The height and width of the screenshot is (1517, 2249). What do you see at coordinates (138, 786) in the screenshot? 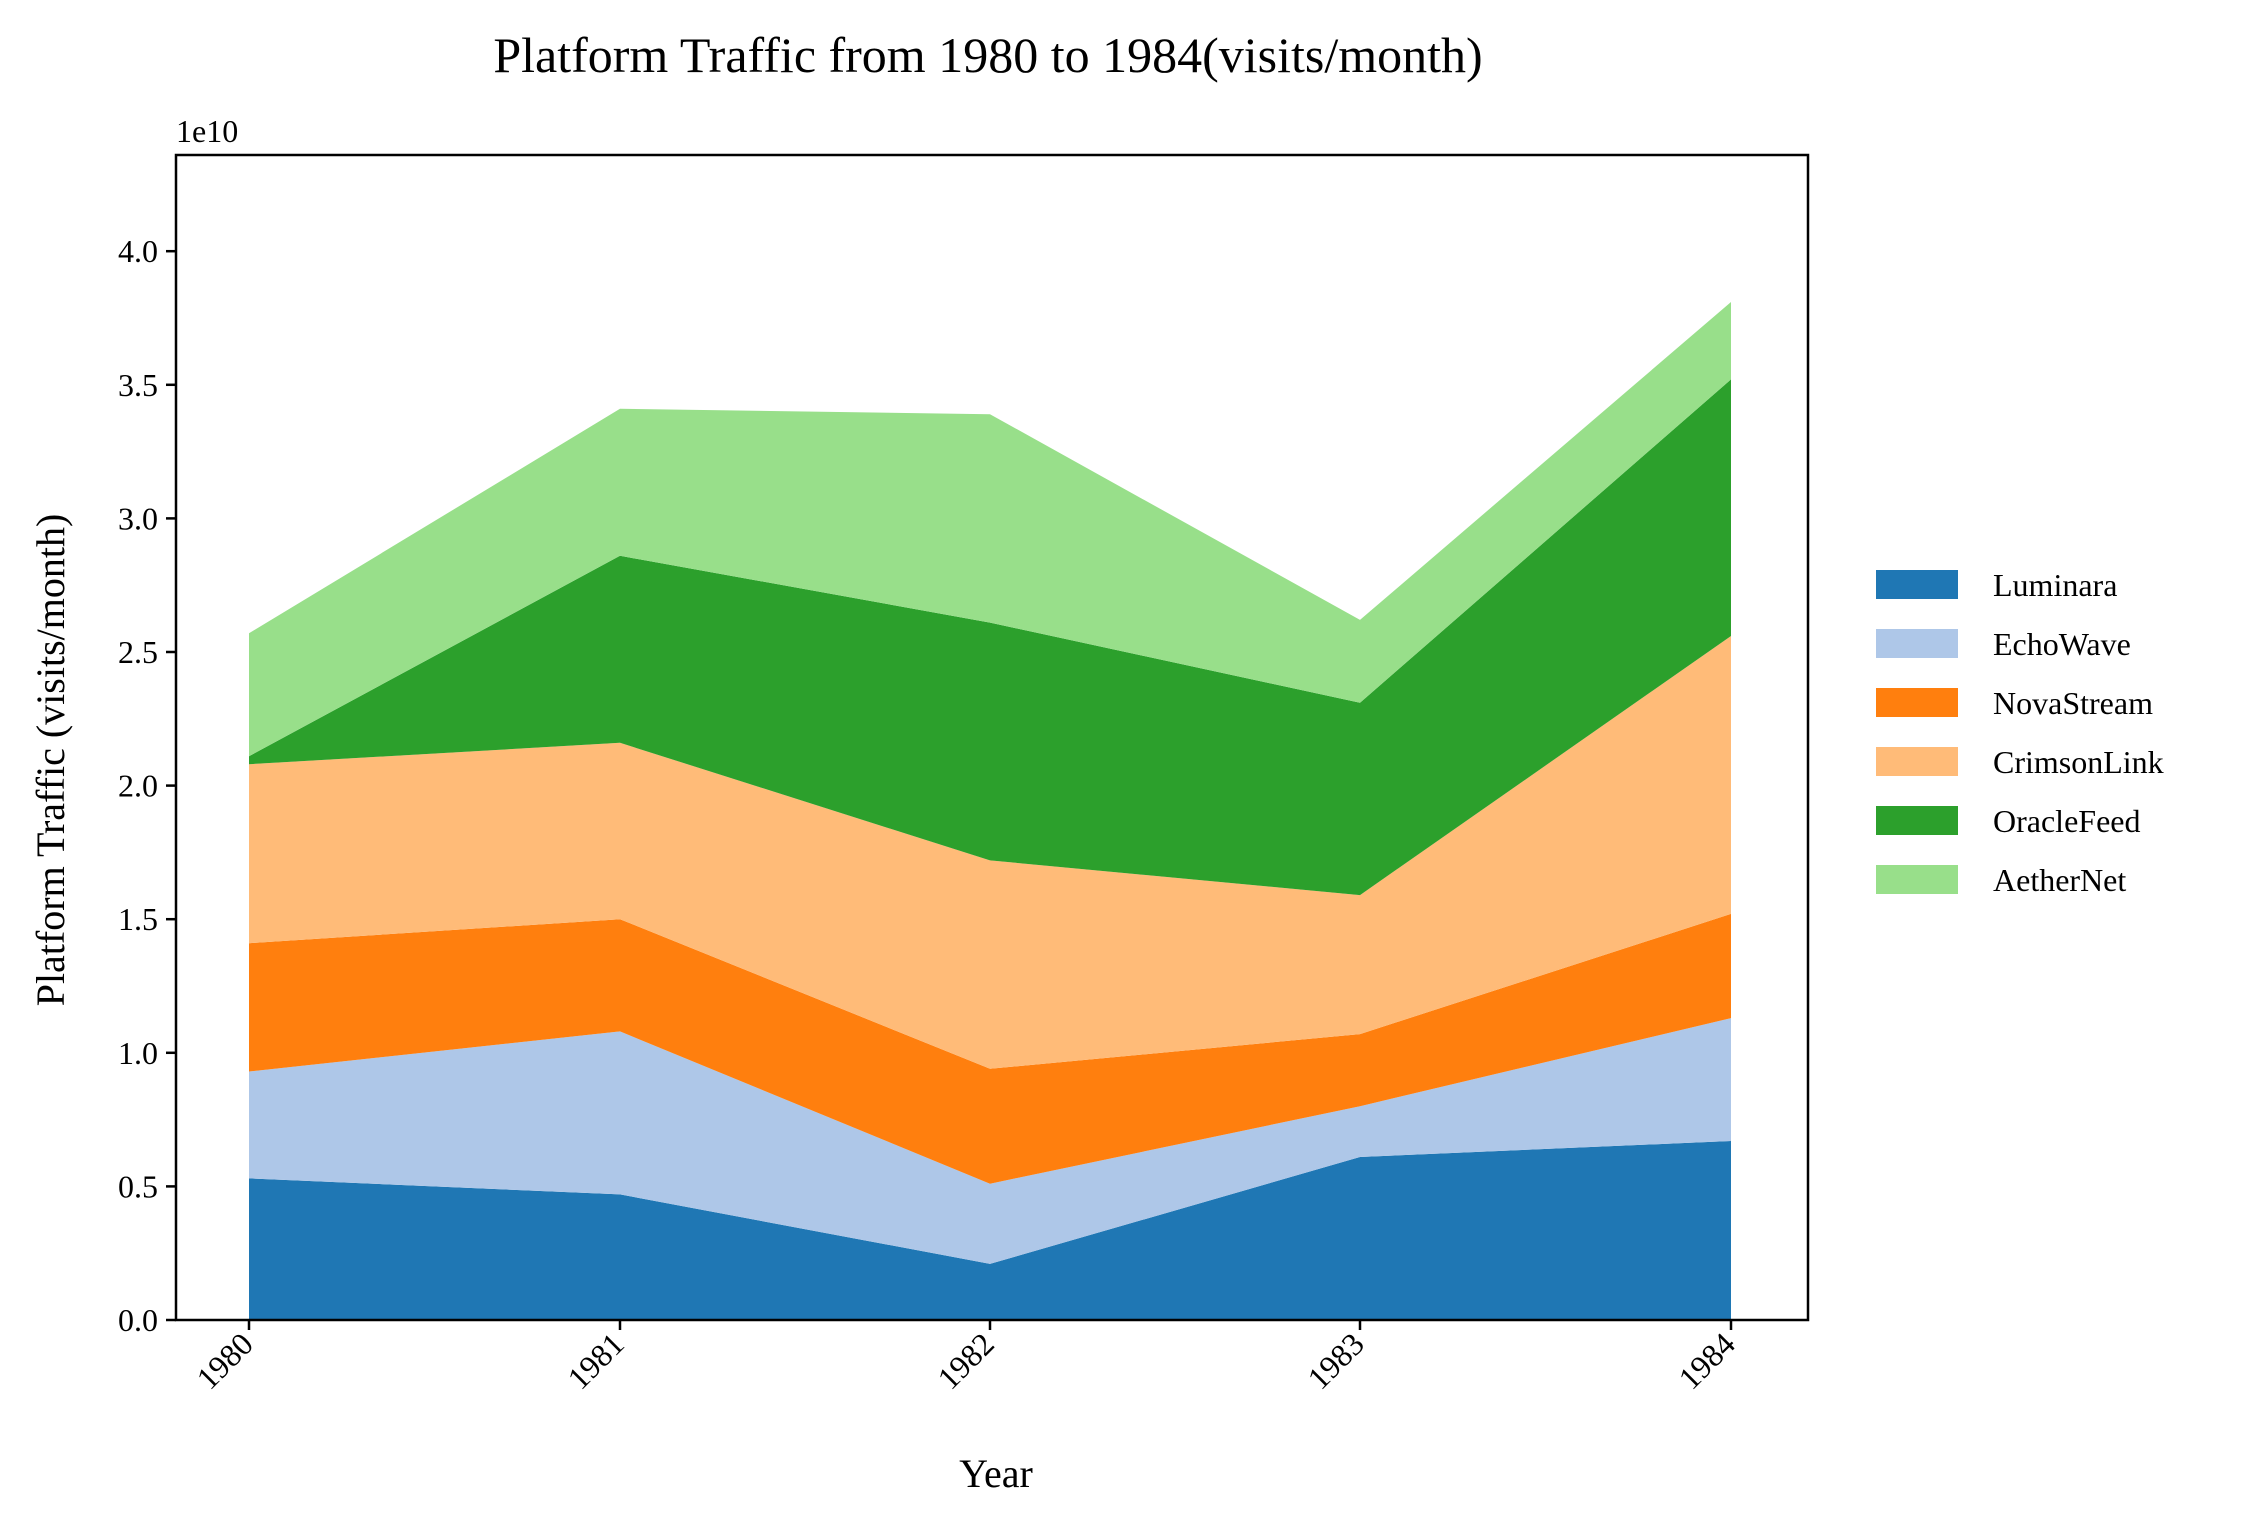
I see `y-tick-label: 2.0` at bounding box center [138, 786].